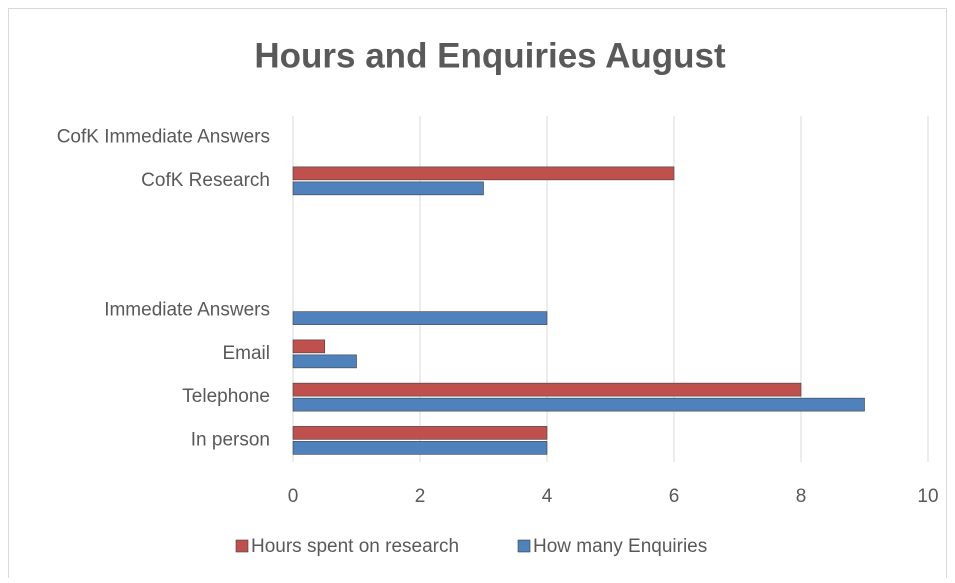  Describe the element at coordinates (230, 439) in the screenshot. I see `y-tick-label: In person` at that location.